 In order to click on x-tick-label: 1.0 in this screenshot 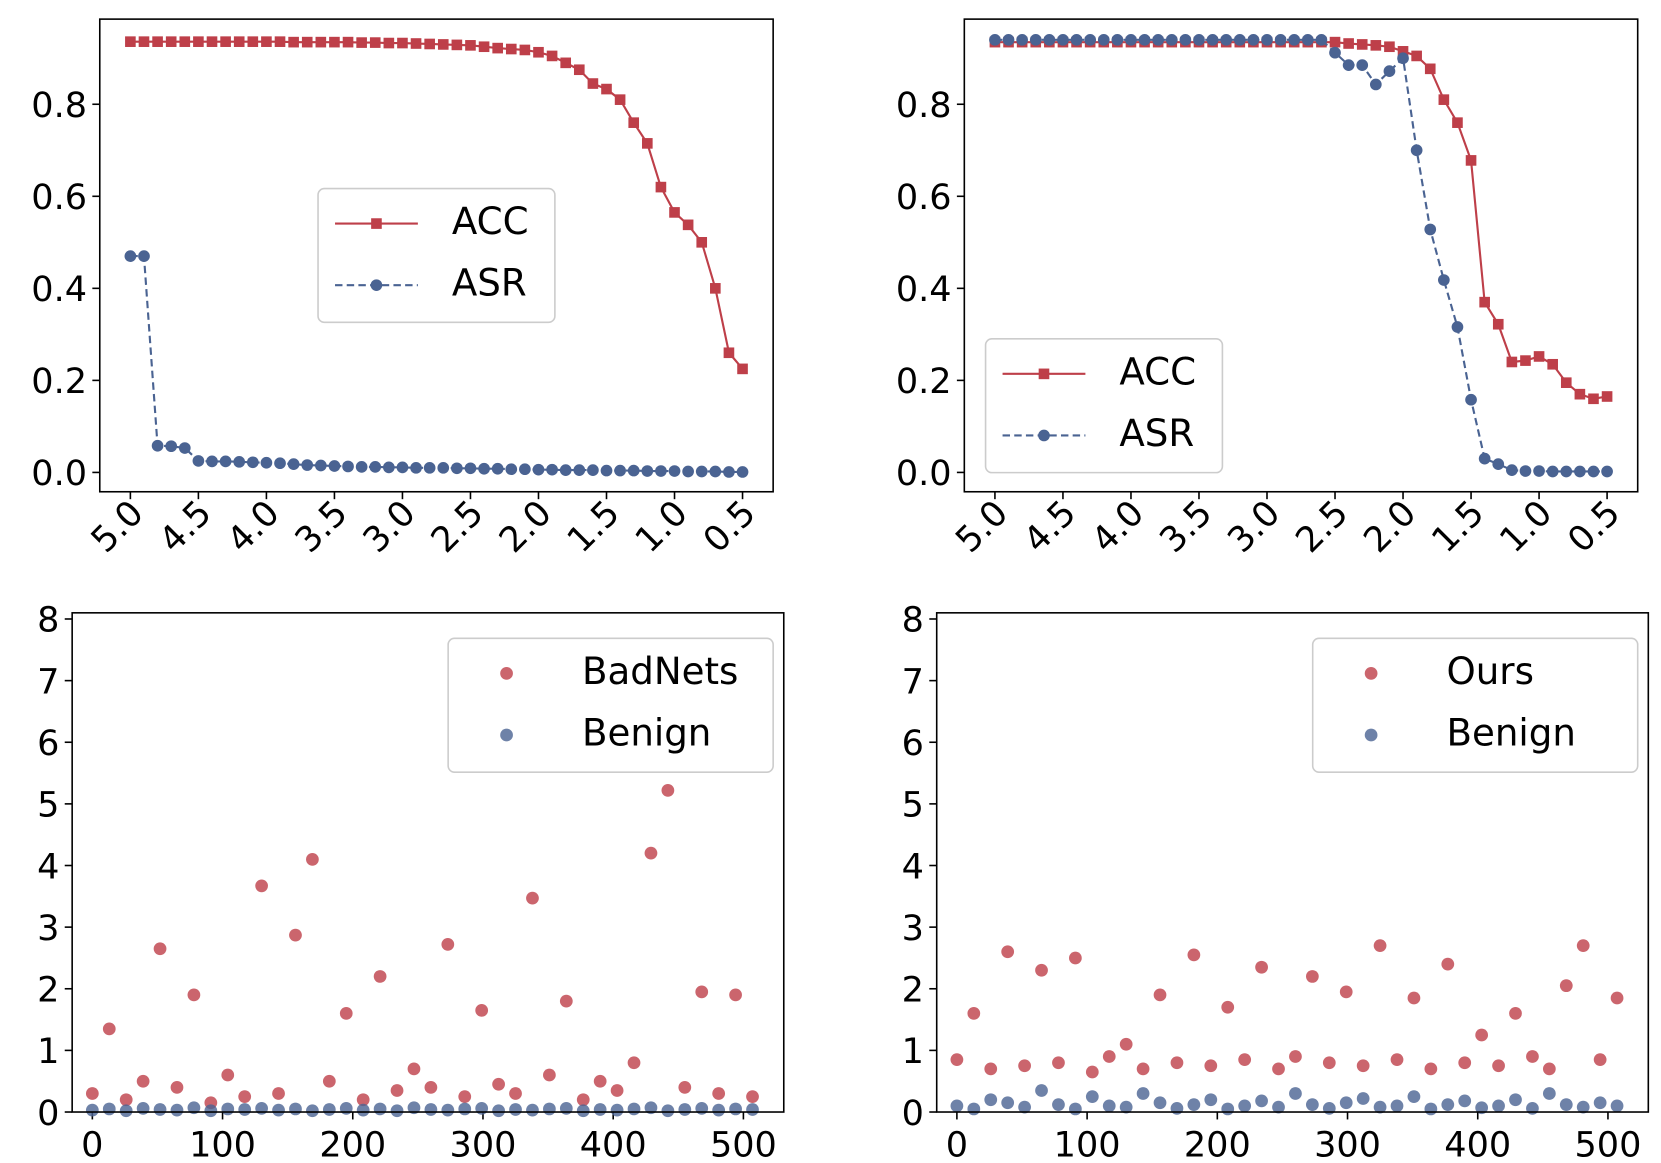, I will do `click(661, 526)`.